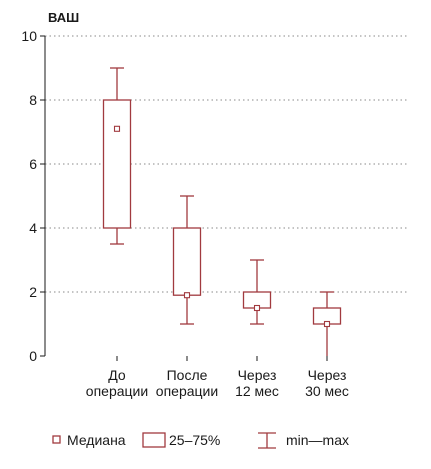  I want to click on legend-range-label: min—max, so click(317, 440).